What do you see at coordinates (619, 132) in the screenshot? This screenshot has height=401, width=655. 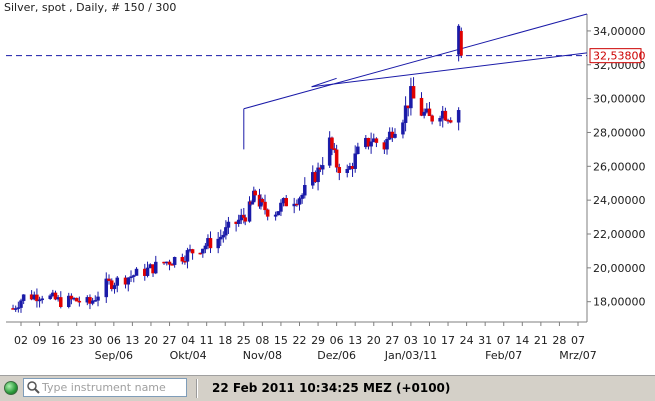 I see `y-tick-label: 28,00000` at bounding box center [619, 132].